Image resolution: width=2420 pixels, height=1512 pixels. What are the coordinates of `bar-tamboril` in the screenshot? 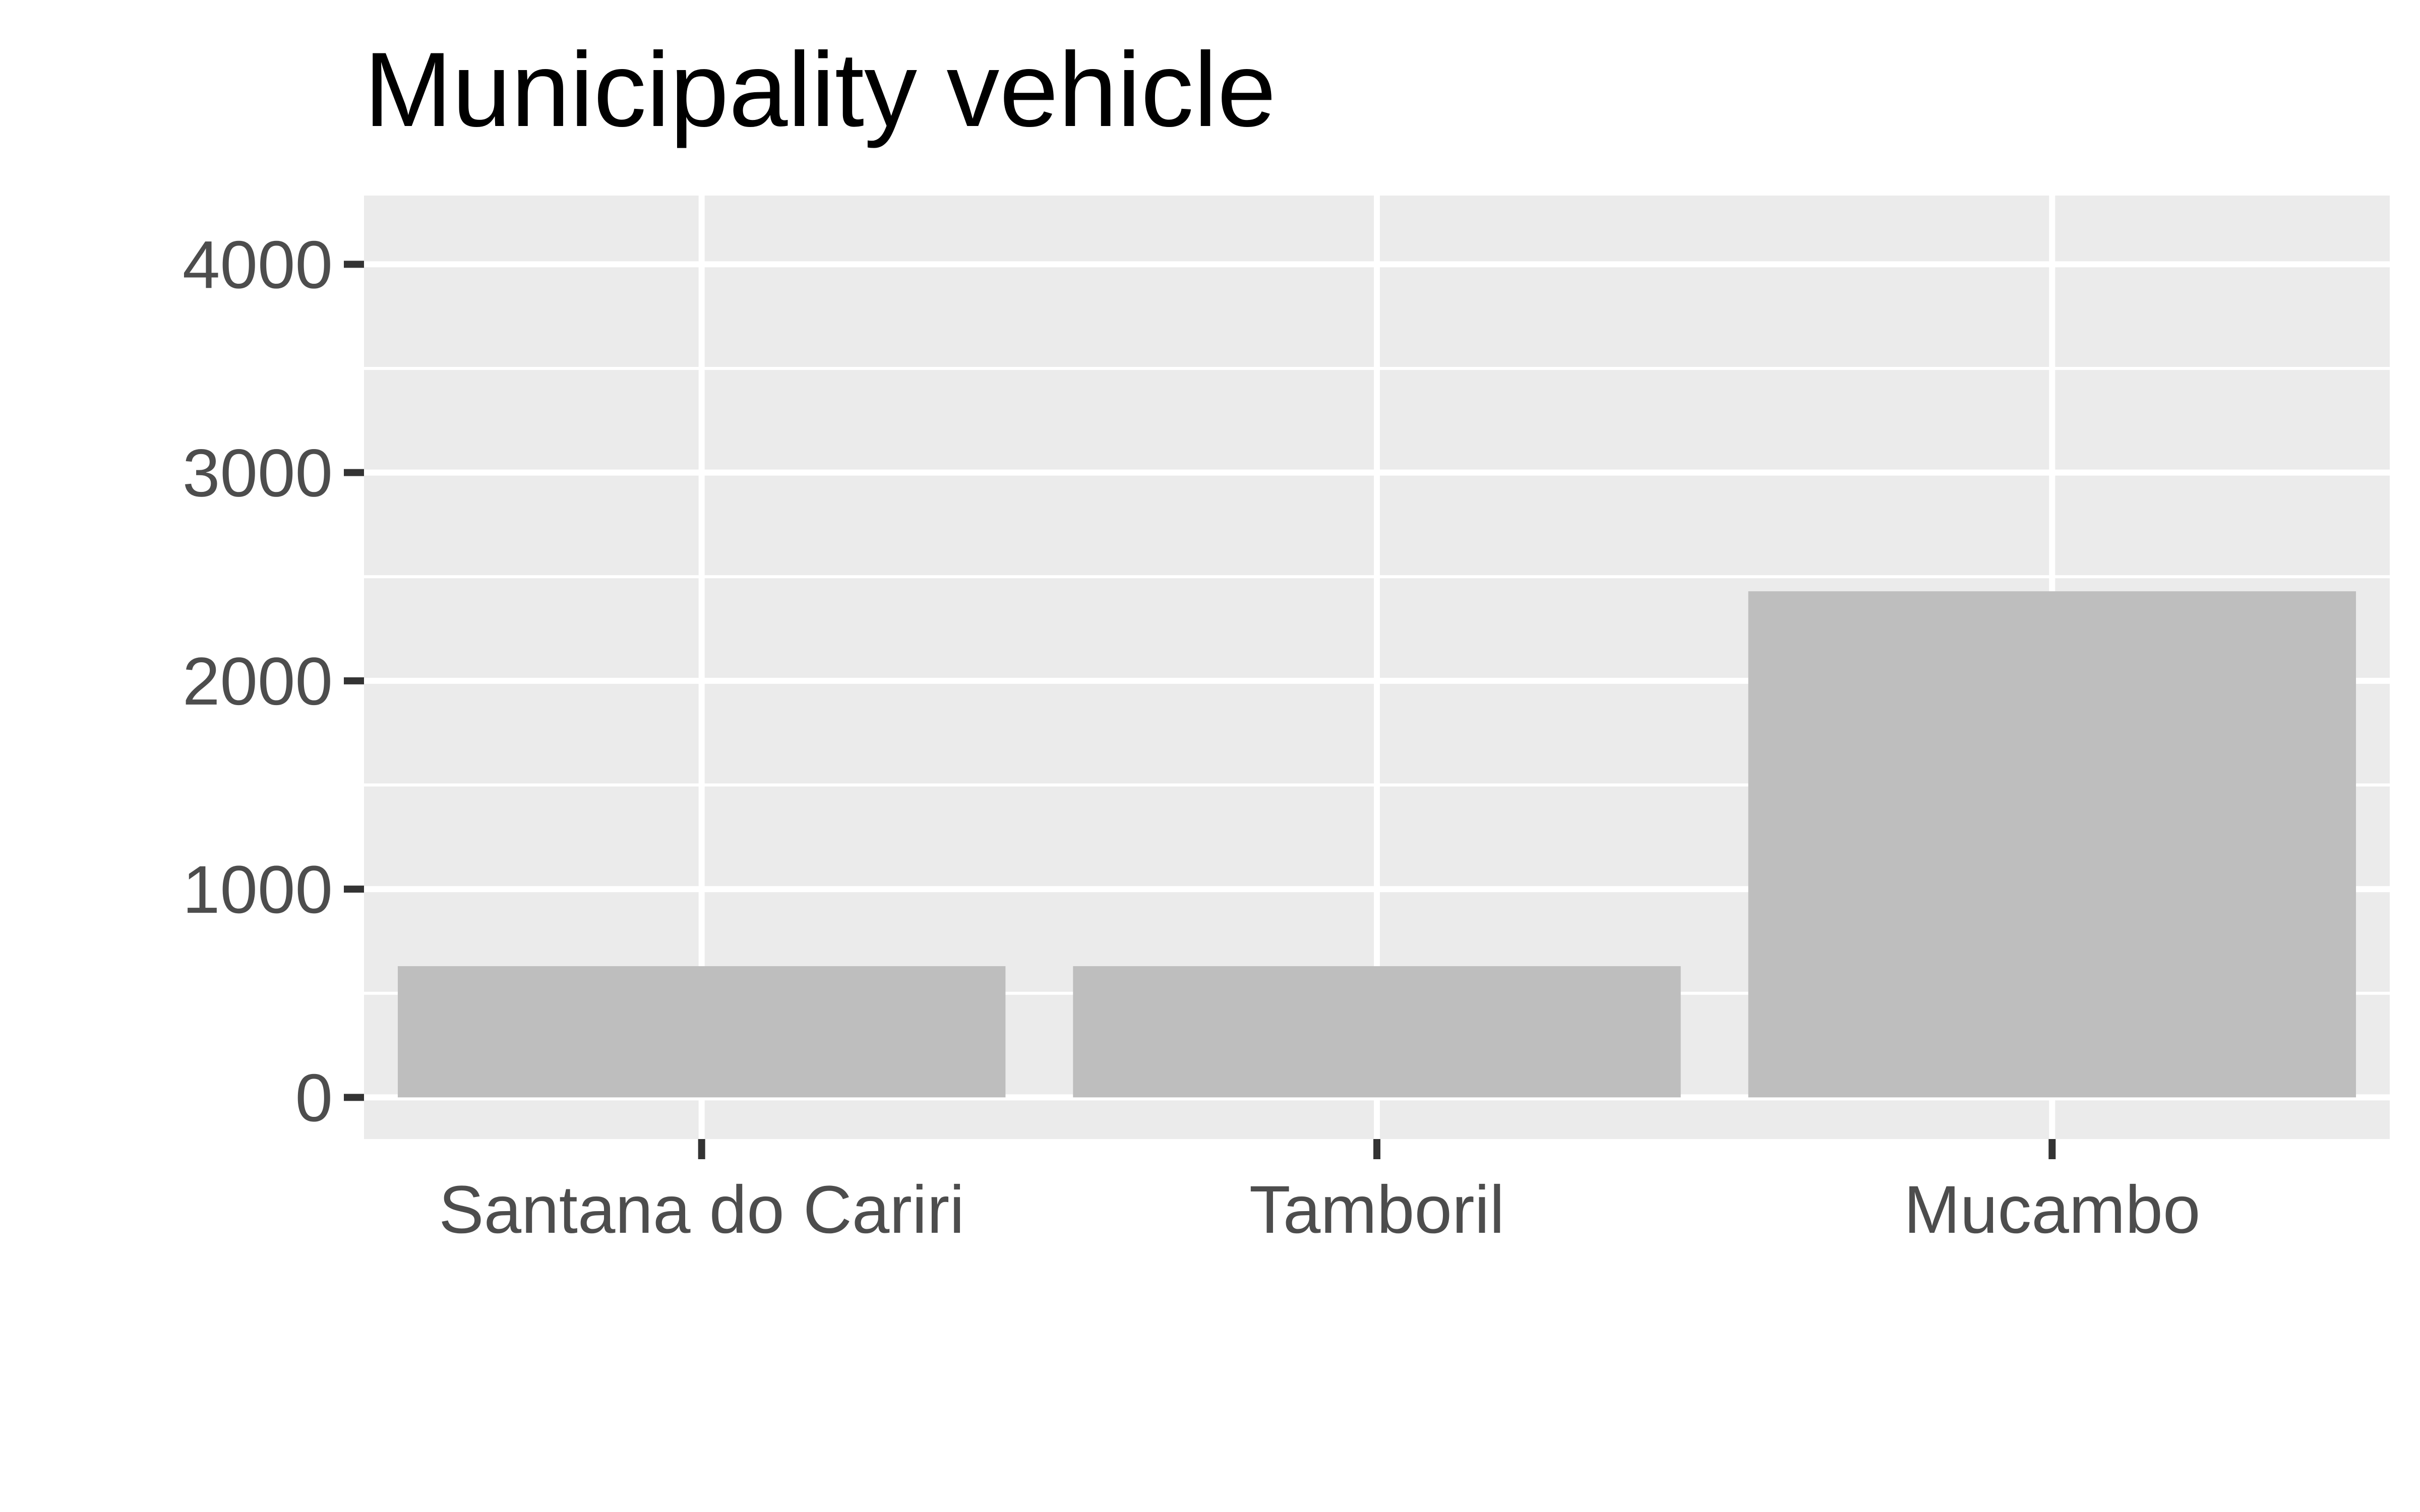 It's located at (1377, 1032).